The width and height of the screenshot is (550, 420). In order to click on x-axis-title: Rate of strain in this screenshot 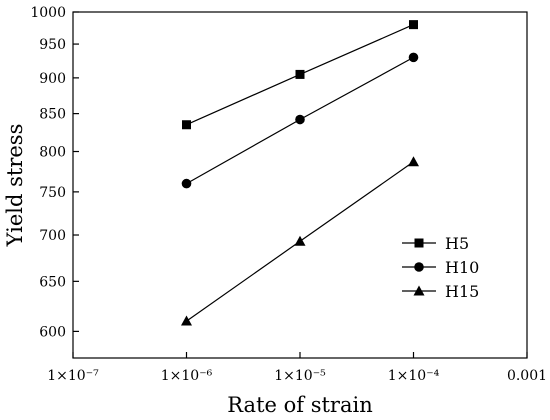, I will do `click(299, 405)`.